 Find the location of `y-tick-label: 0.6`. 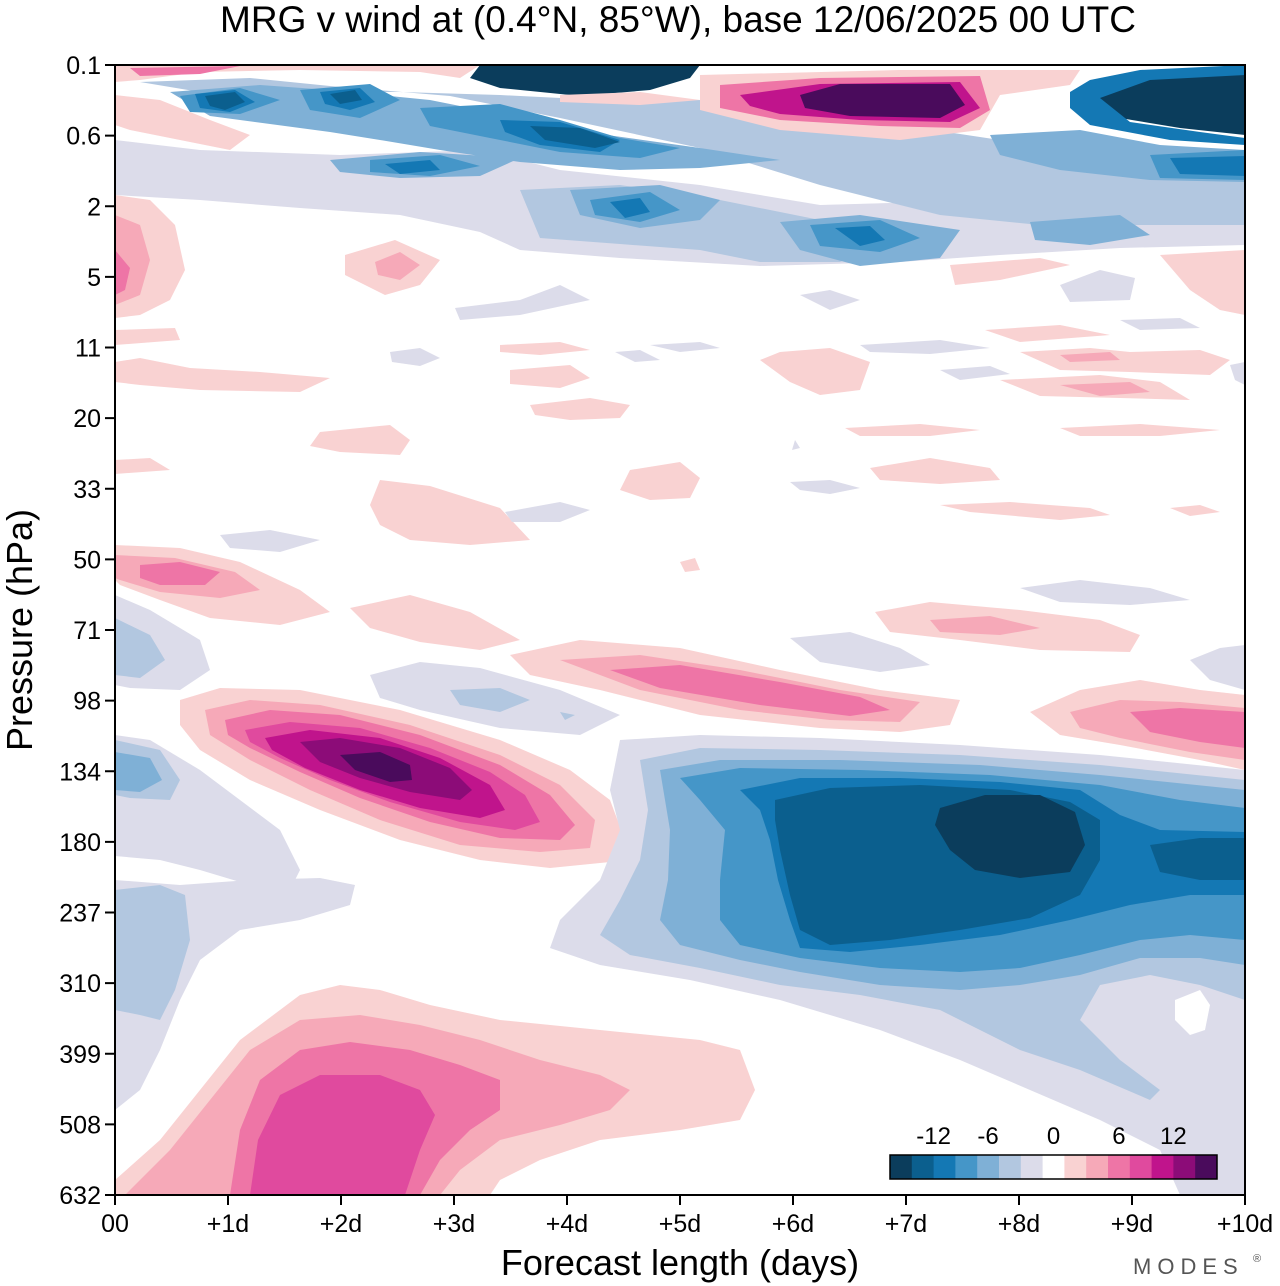

y-tick-label: 0.6 is located at coordinates (83, 137).